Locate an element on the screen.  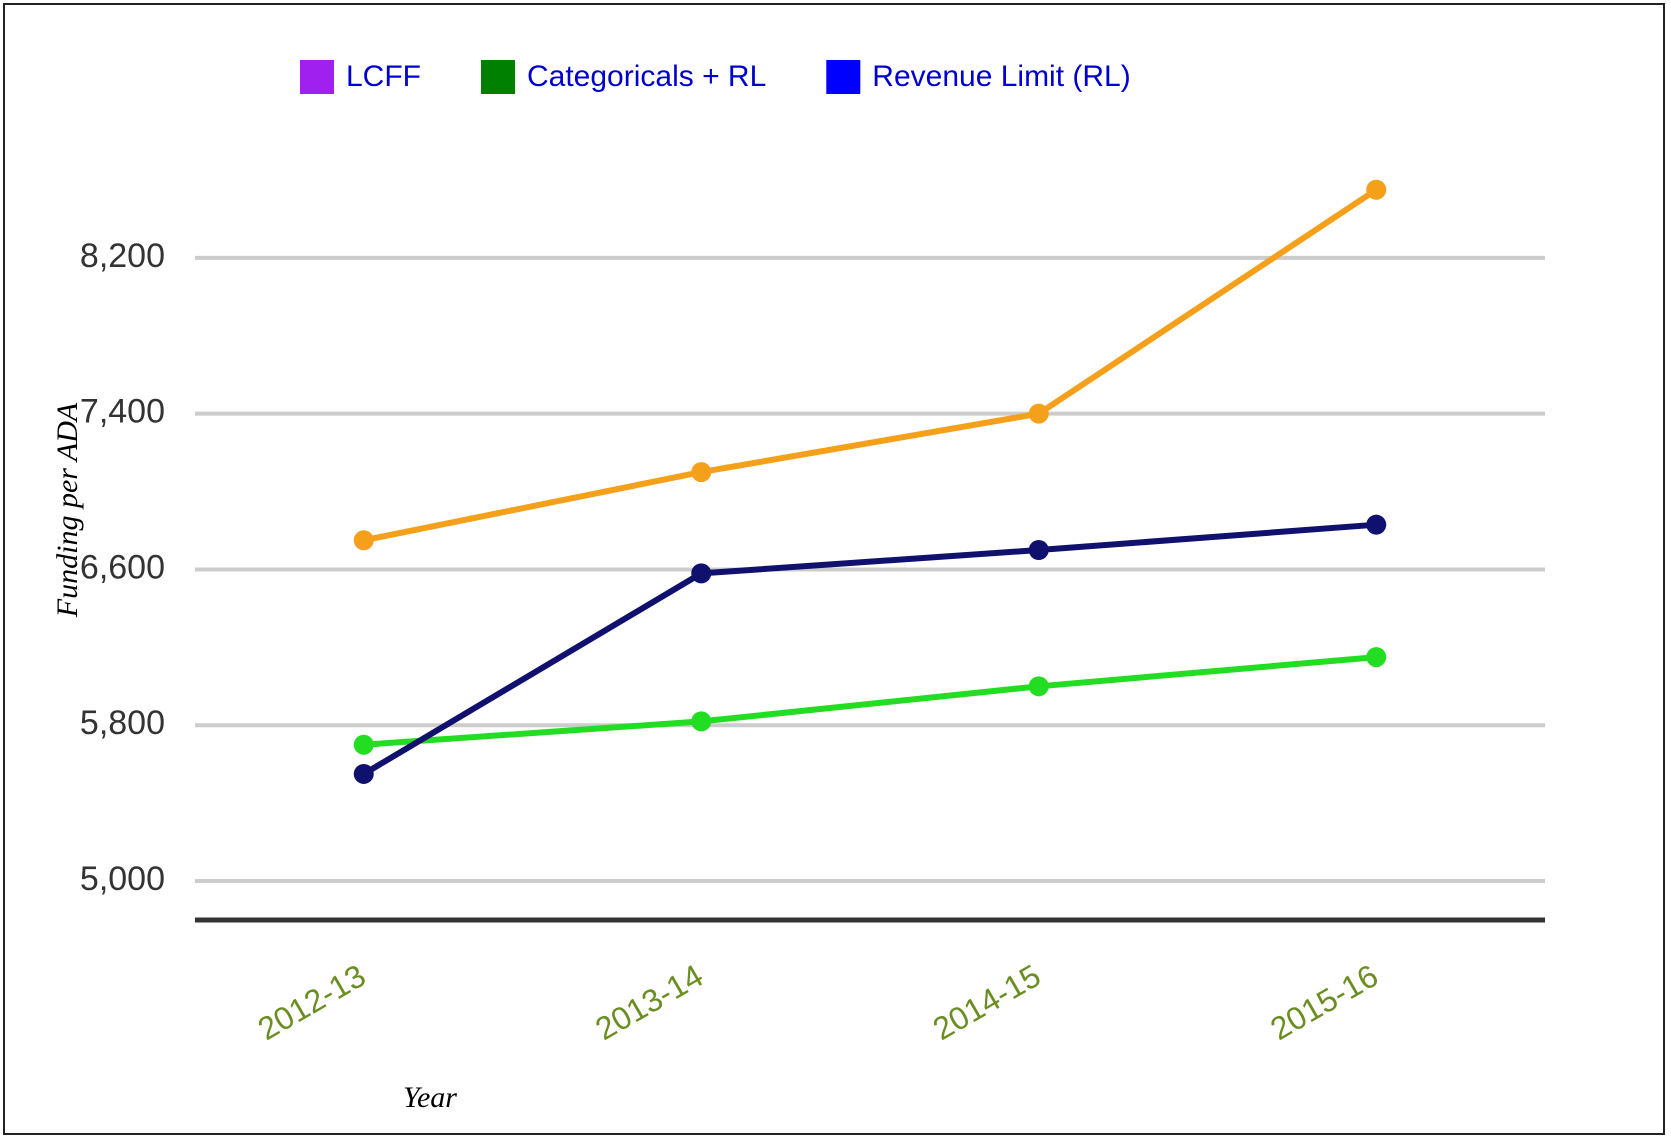
y-tick-label: 7,400 is located at coordinates (122, 412).